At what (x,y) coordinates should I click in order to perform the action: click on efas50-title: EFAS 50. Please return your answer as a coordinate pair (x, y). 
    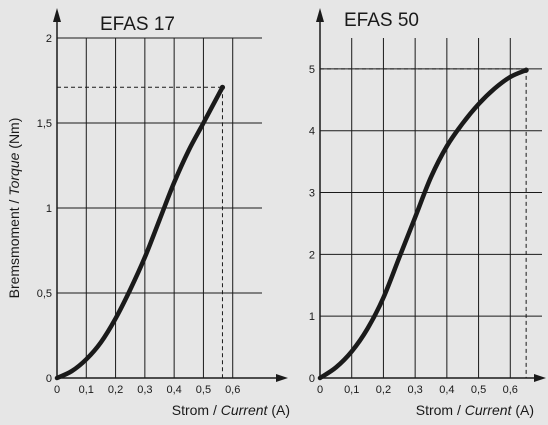
    Looking at the image, I should click on (381, 20).